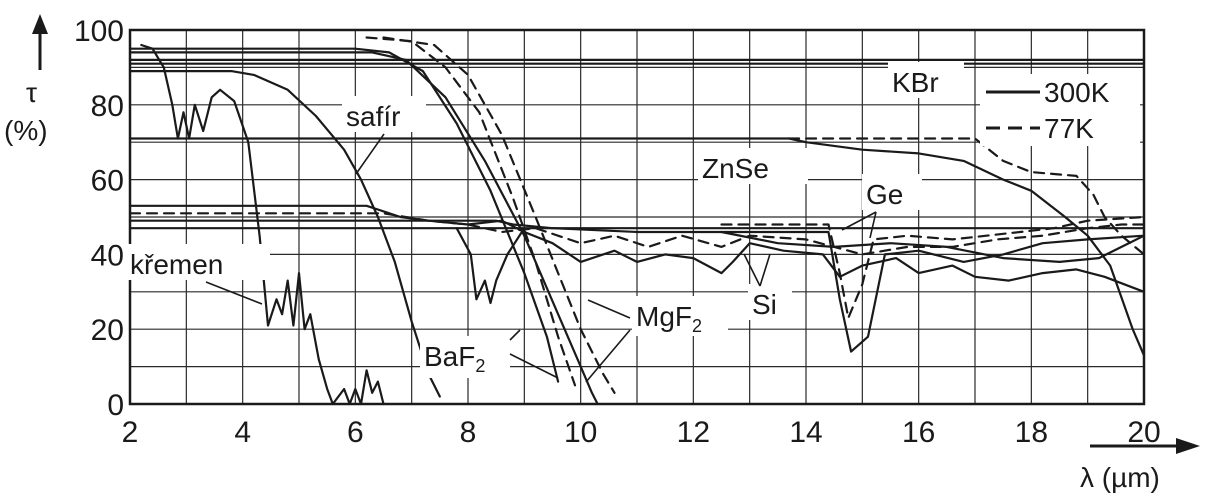 Image resolution: width=1210 pixels, height=497 pixels. I want to click on y-tick-label: 40, so click(107, 255).